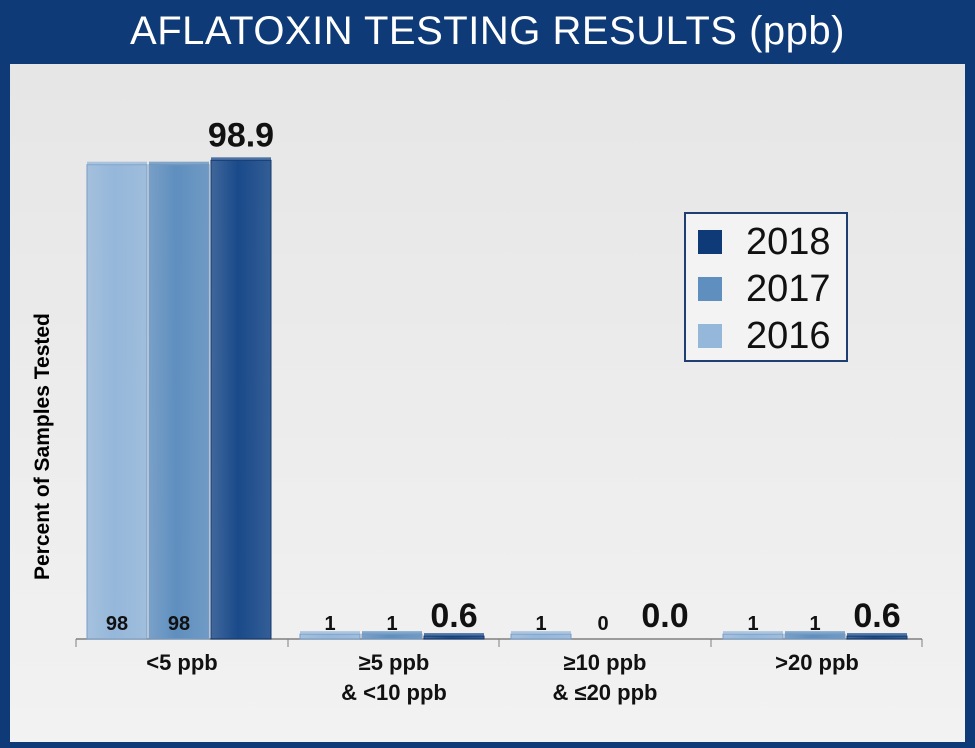 The width and height of the screenshot is (975, 748). Describe the element at coordinates (394, 662) in the screenshot. I see `x-tick-label: ≥5 ppb` at that location.